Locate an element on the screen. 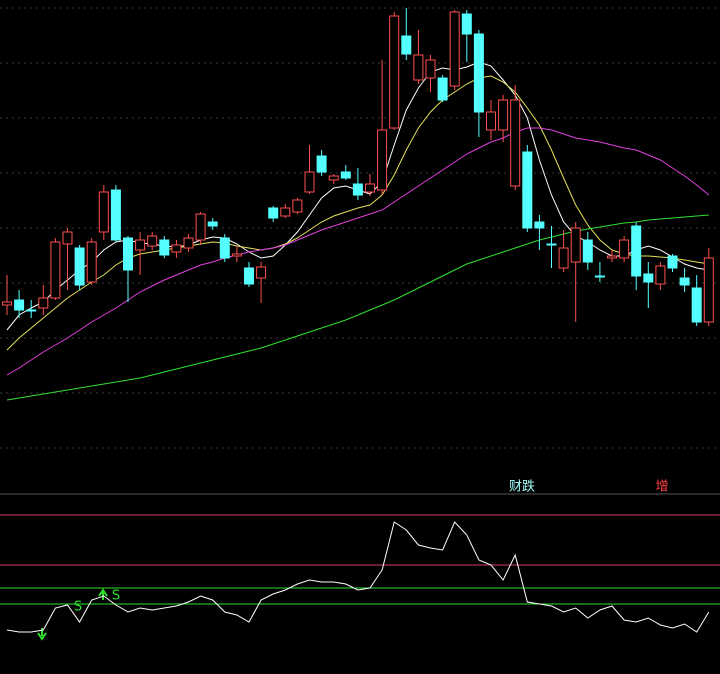  annotation: 财跌 is located at coordinates (522, 487).